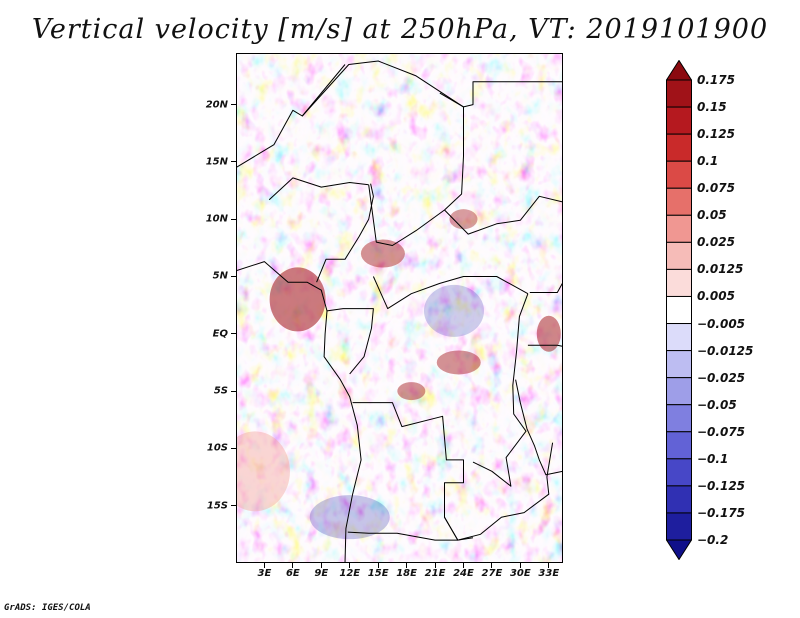  What do you see at coordinates (216, 219) in the screenshot?
I see `lat-label: 10N` at bounding box center [216, 219].